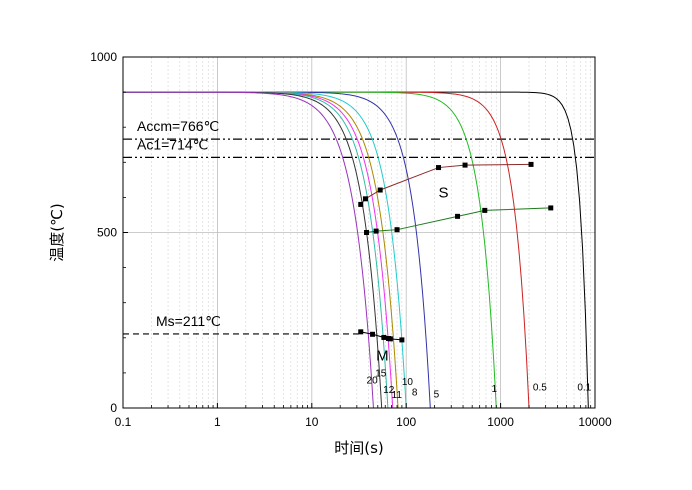 This screenshot has height=490, width=692. What do you see at coordinates (172, 144) in the screenshot?
I see `reference-label: Ac1=714℃` at bounding box center [172, 144].